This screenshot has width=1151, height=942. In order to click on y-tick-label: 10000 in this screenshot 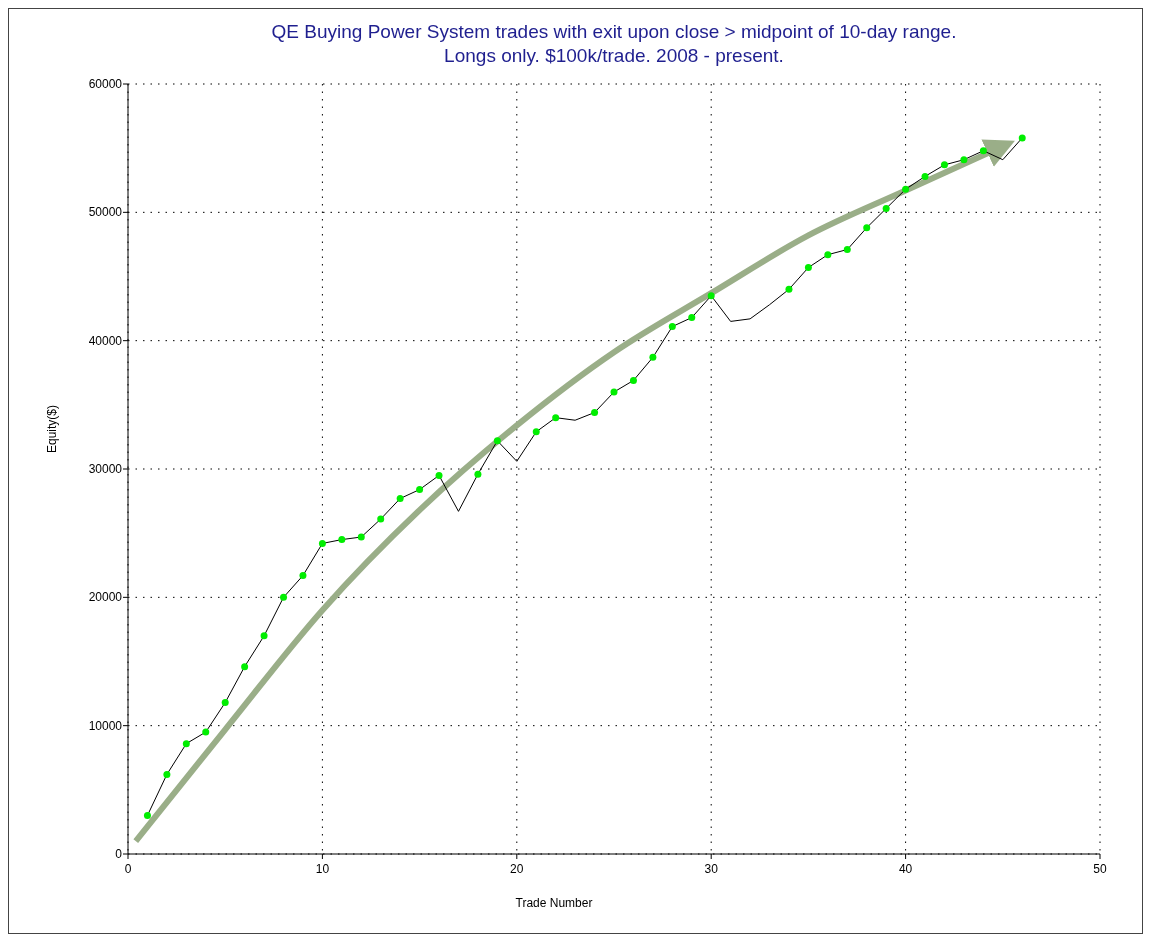, I will do `click(105, 725)`.